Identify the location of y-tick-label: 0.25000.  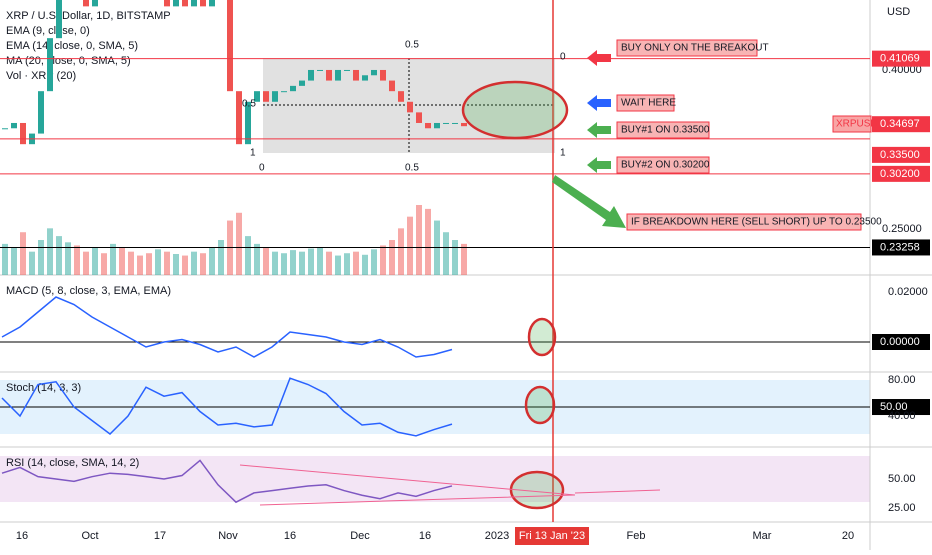
(902, 229).